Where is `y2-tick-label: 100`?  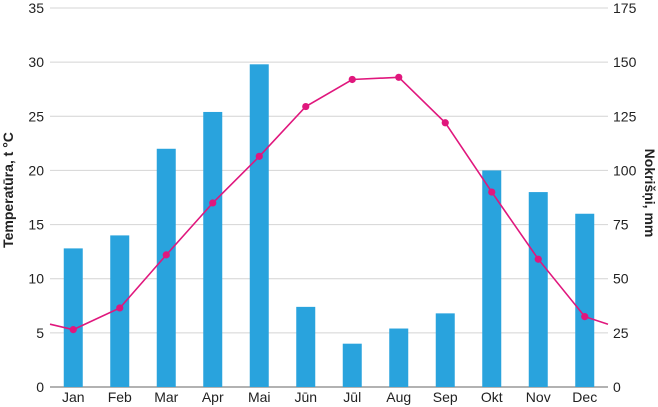
y2-tick-label: 100 is located at coordinates (625, 170).